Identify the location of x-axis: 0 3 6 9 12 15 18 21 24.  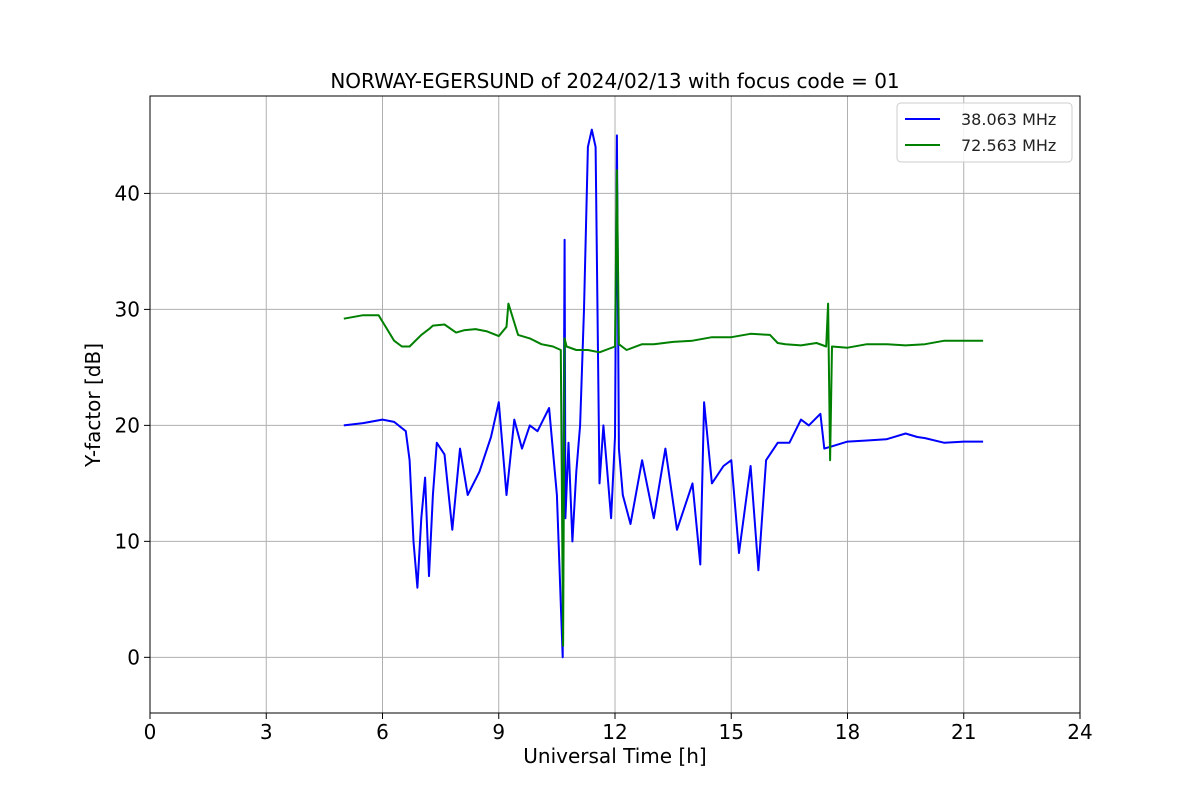
(618, 728).